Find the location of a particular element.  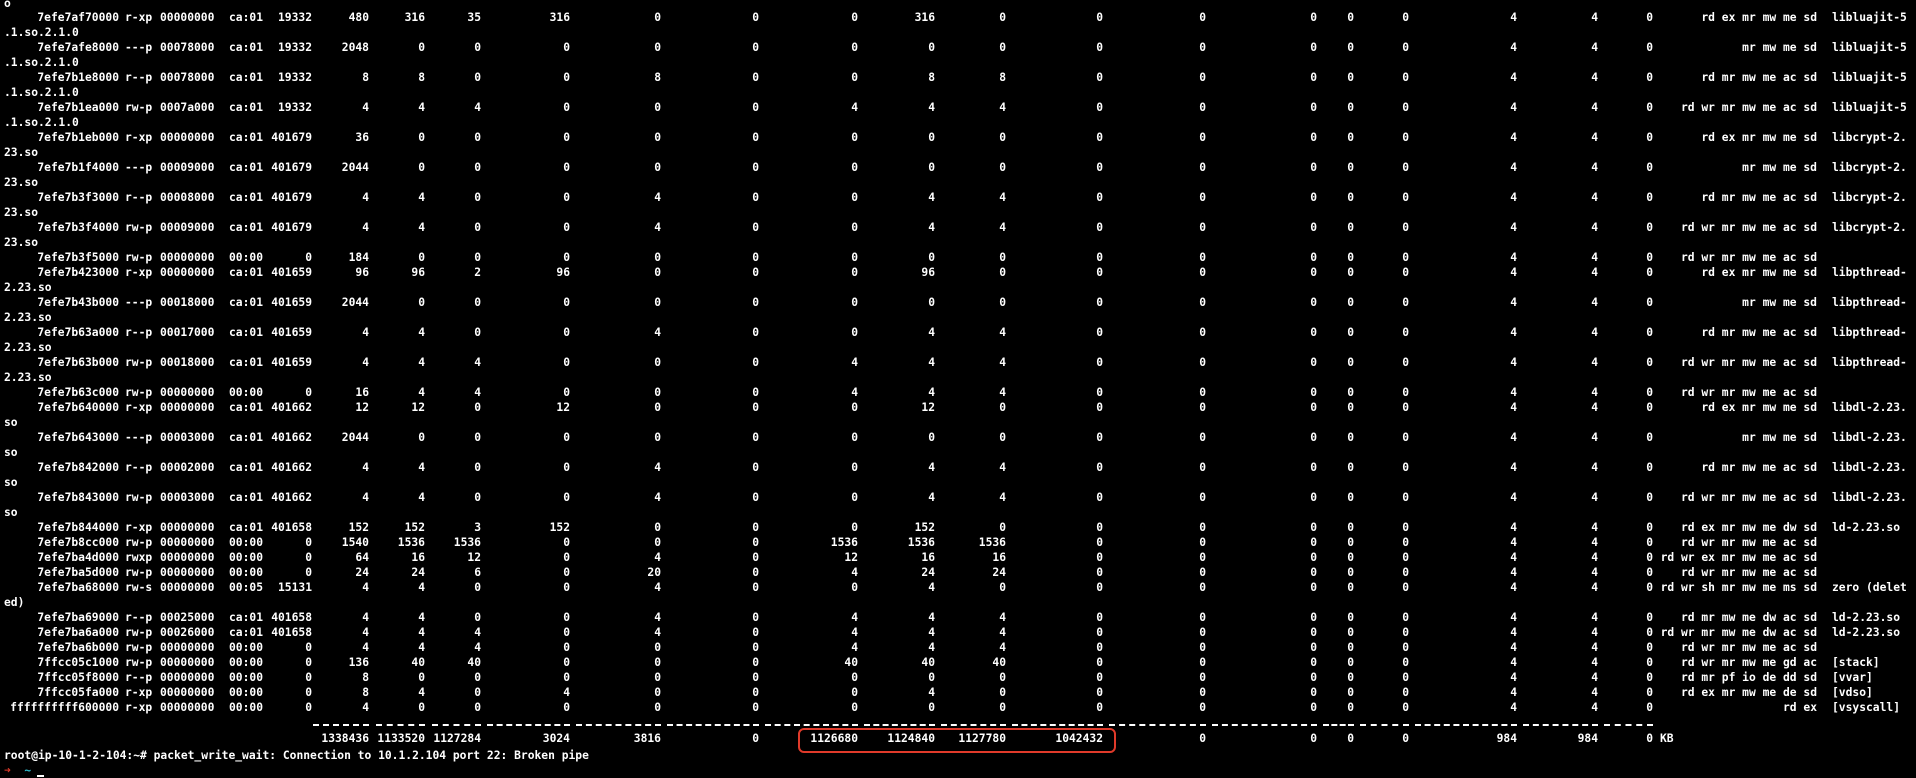

cell-address: 7efe7ba69000 is located at coordinates (78, 617).